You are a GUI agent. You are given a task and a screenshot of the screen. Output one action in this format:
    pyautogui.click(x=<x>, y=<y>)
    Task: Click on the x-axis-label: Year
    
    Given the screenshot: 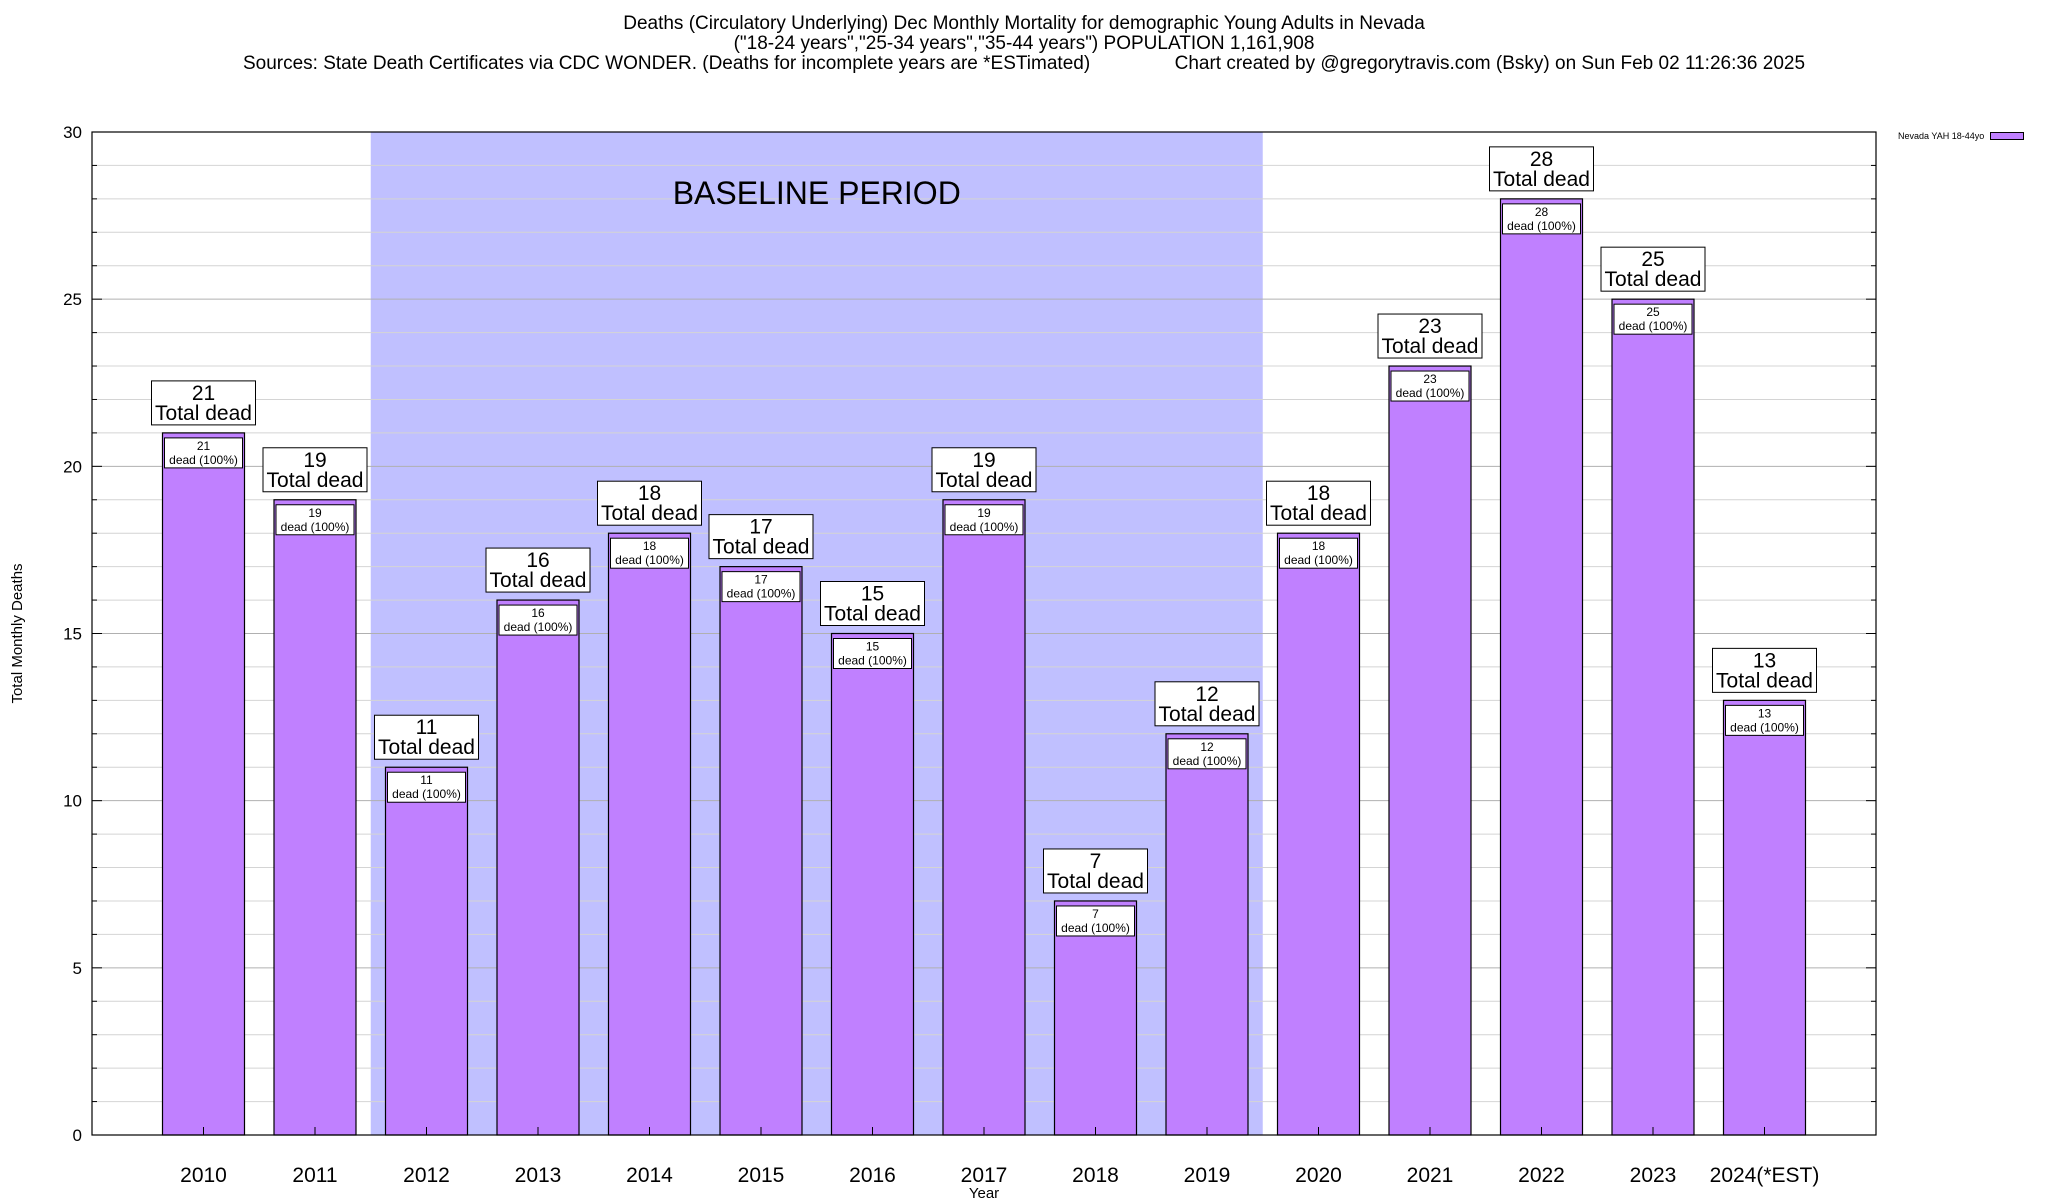 What is the action you would take?
    pyautogui.click(x=984, y=1192)
    